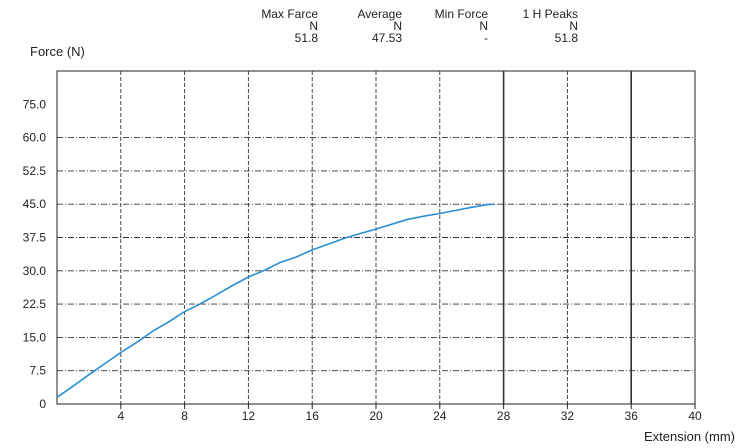  What do you see at coordinates (120, 416) in the screenshot?
I see `x-tick-label: 4` at bounding box center [120, 416].